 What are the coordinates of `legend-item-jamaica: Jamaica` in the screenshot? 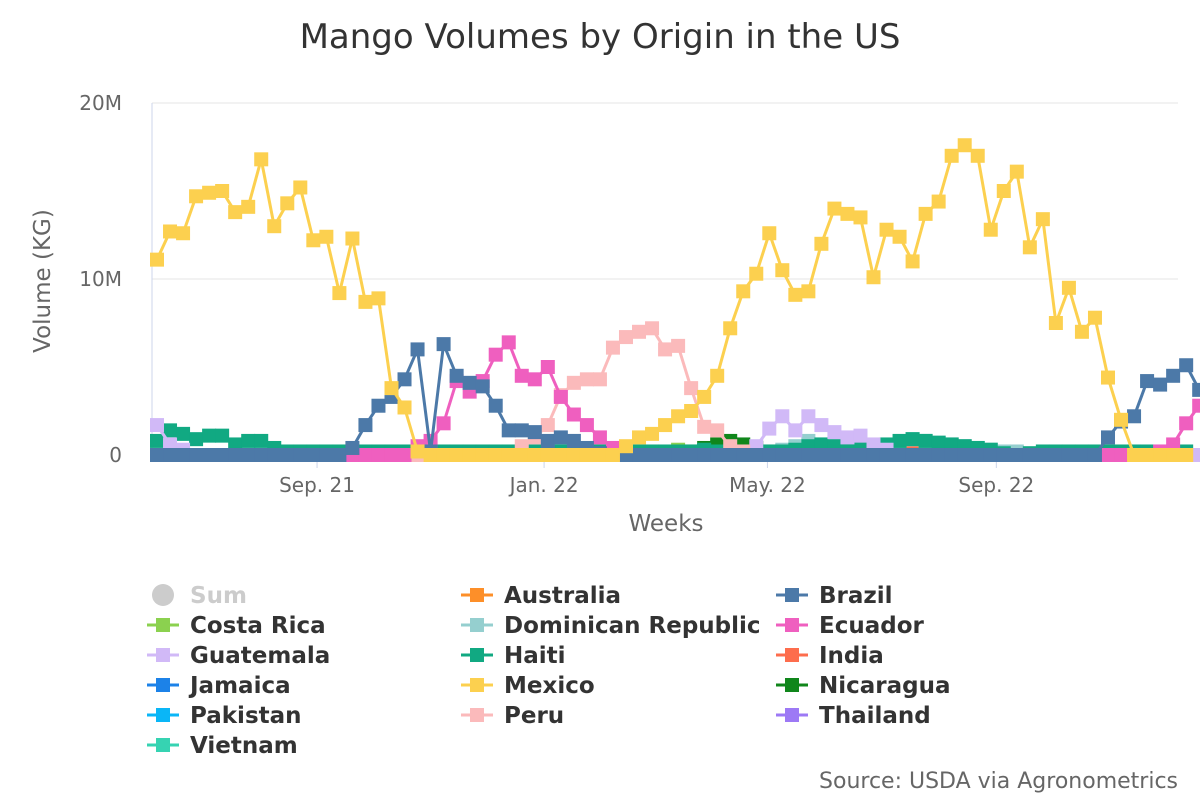 It's located at (219, 686).